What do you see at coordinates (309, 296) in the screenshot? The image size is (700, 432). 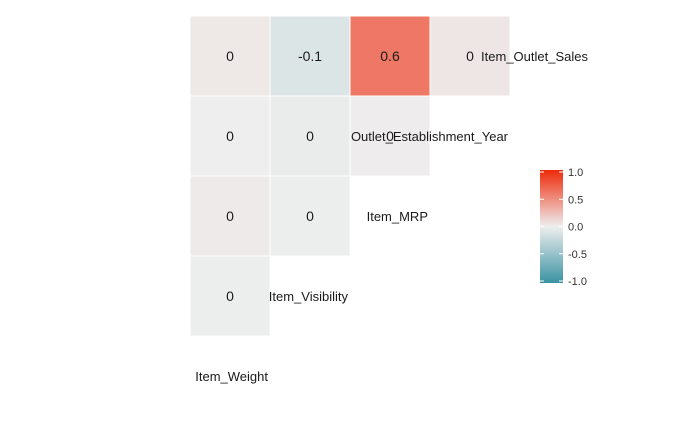 I see `variable-label: Item_Visibility` at bounding box center [309, 296].